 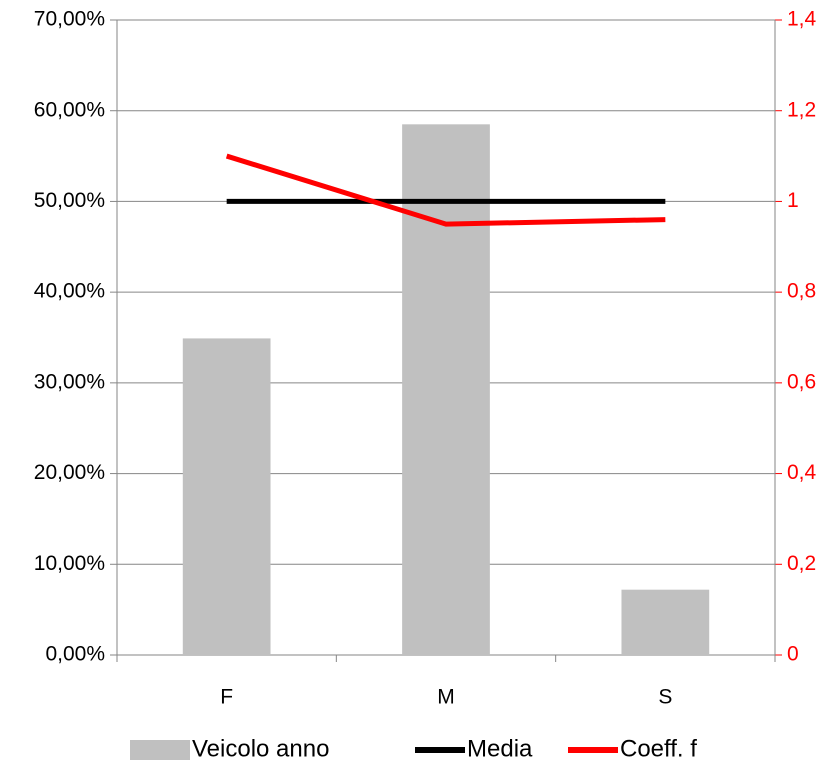 What do you see at coordinates (413, 748) in the screenshot?
I see `legend: Veicolo anno Media Coeff. f` at bounding box center [413, 748].